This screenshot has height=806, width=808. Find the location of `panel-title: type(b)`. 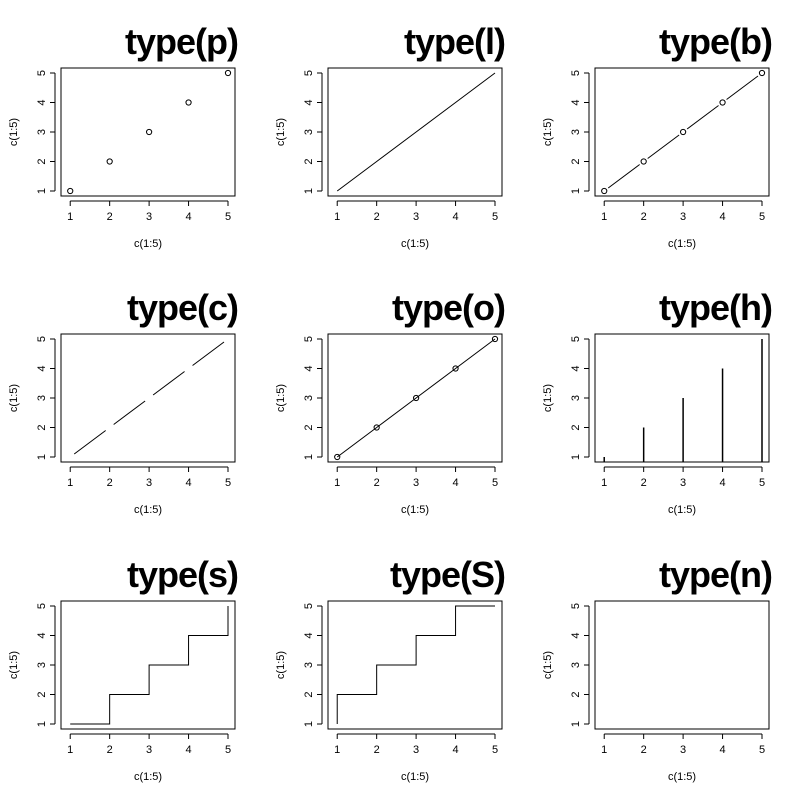

panel-title: type(b) is located at coordinates (715, 41).